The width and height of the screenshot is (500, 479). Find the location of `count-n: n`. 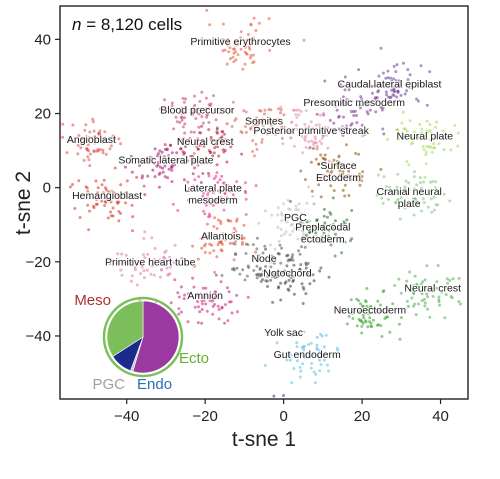

count-n: n is located at coordinates (76, 24).